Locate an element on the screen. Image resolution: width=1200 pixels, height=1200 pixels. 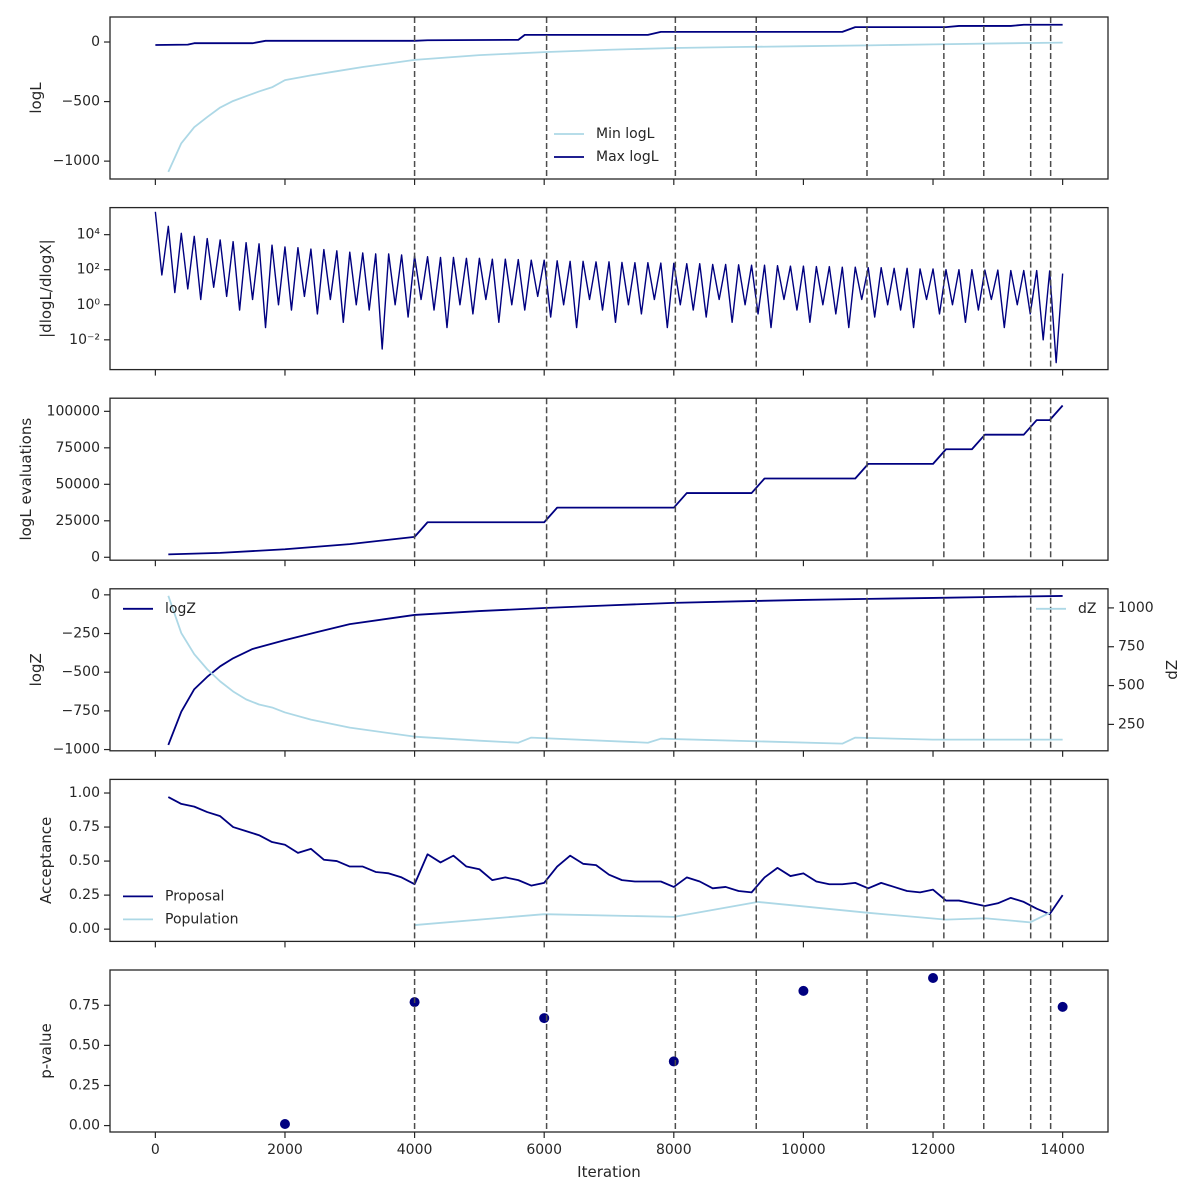
y-axis-label: logZ is located at coordinates (36, 669).